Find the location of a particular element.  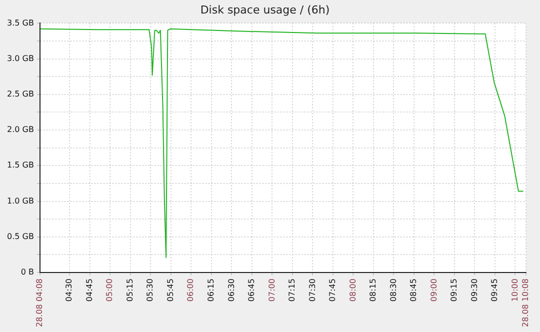

x-tick-label: 07:30 is located at coordinates (312, 290).